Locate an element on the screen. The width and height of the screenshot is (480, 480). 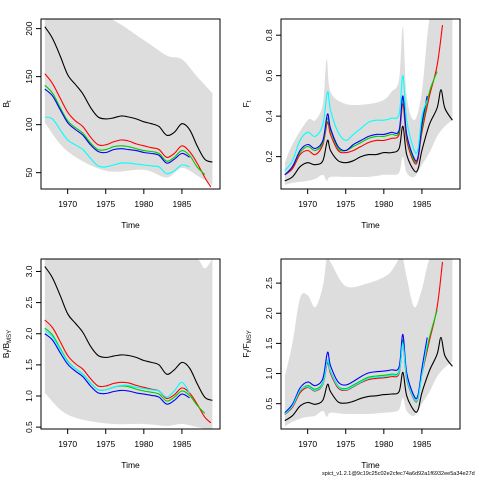
y-axis-label: Bt/BMSY is located at coordinates (7, 344).